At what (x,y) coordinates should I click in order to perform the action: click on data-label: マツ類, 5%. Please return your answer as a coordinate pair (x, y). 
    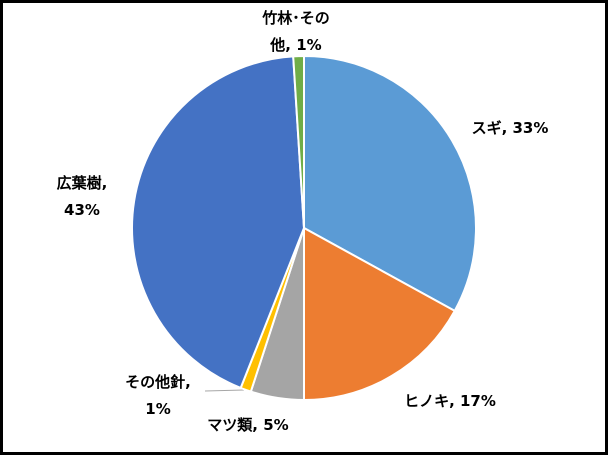
    Looking at the image, I should click on (247, 425).